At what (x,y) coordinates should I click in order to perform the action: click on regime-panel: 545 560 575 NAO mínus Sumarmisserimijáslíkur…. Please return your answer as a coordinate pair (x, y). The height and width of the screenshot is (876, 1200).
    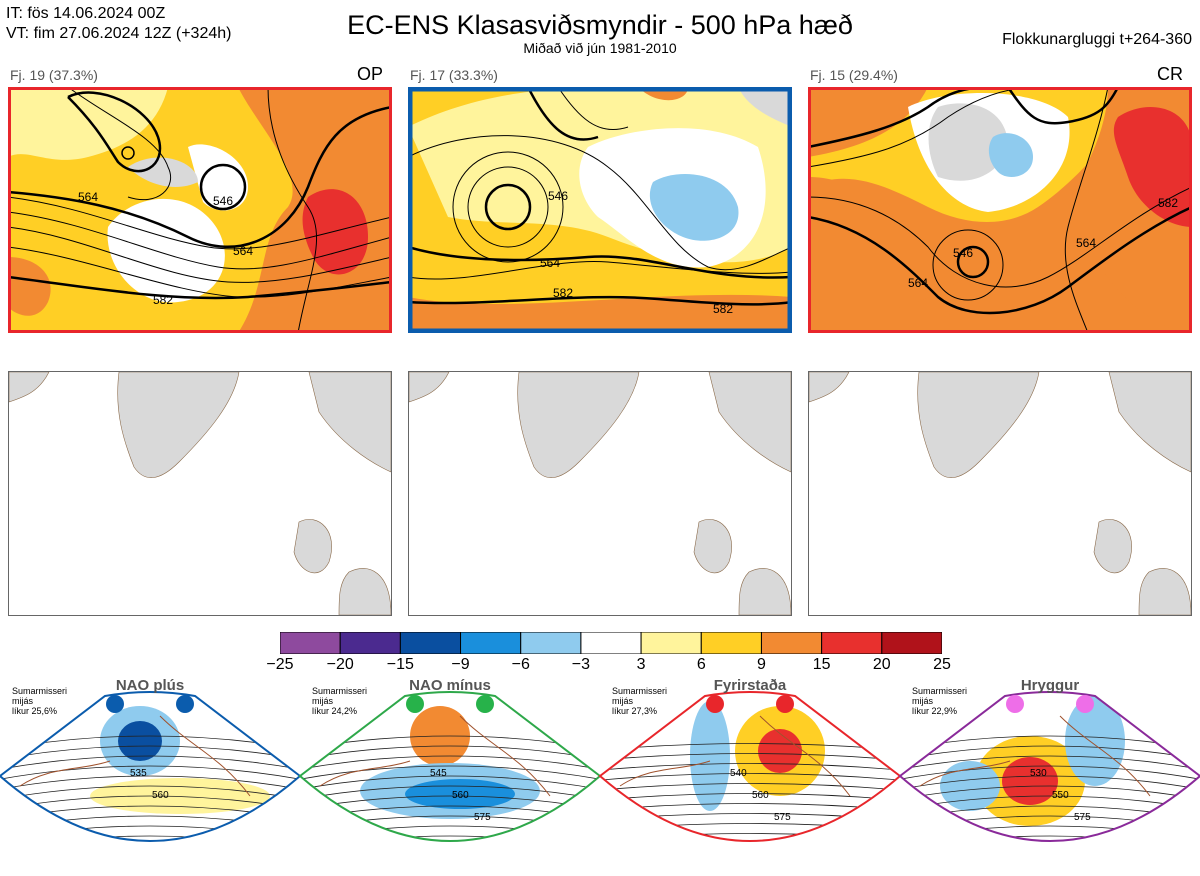
    Looking at the image, I should click on (450, 759).